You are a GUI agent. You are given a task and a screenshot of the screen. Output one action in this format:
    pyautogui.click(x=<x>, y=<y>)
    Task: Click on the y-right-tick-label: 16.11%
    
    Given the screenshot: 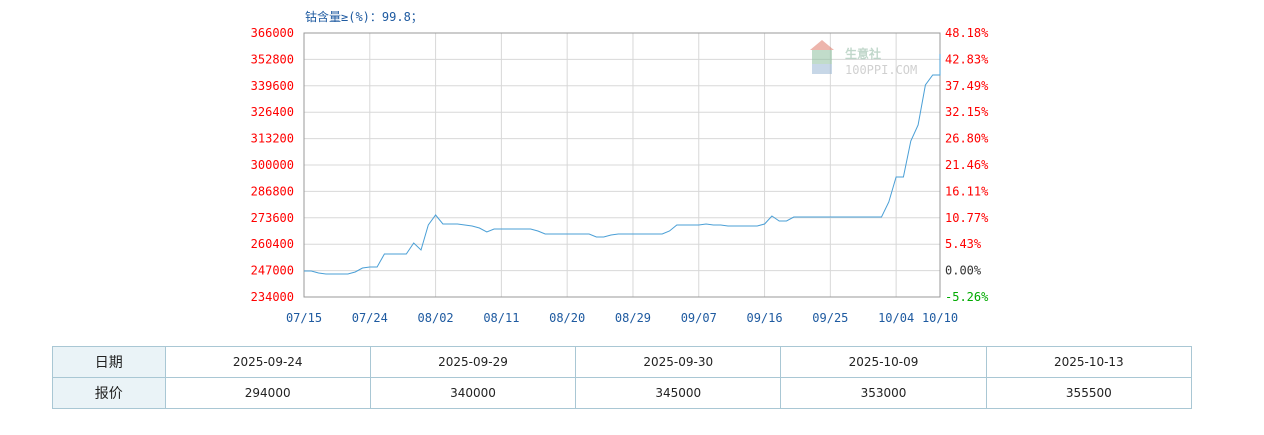 What is the action you would take?
    pyautogui.click(x=967, y=191)
    